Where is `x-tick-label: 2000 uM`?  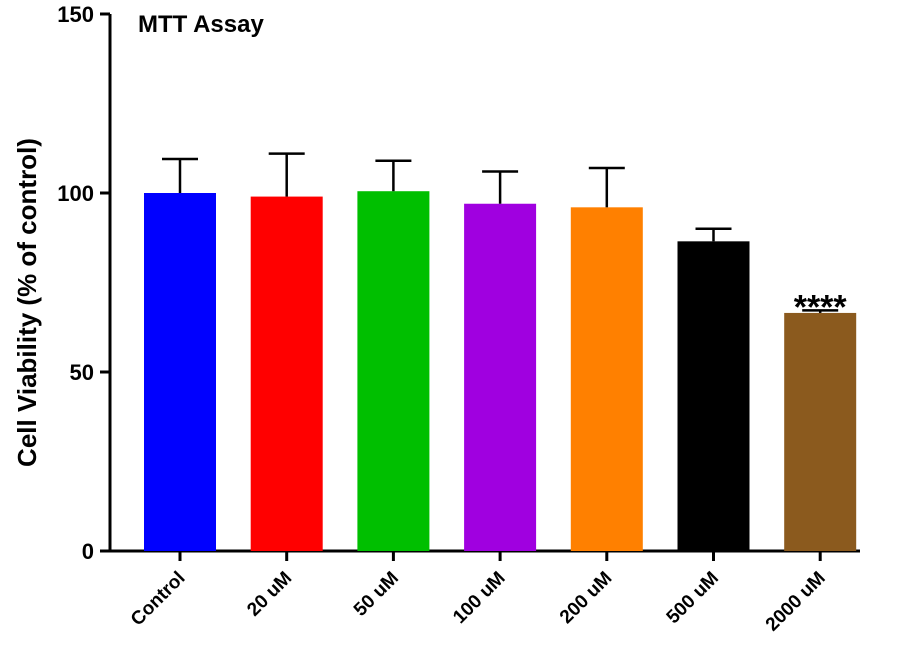
x-tick-label: 2000 uM is located at coordinates (796, 602).